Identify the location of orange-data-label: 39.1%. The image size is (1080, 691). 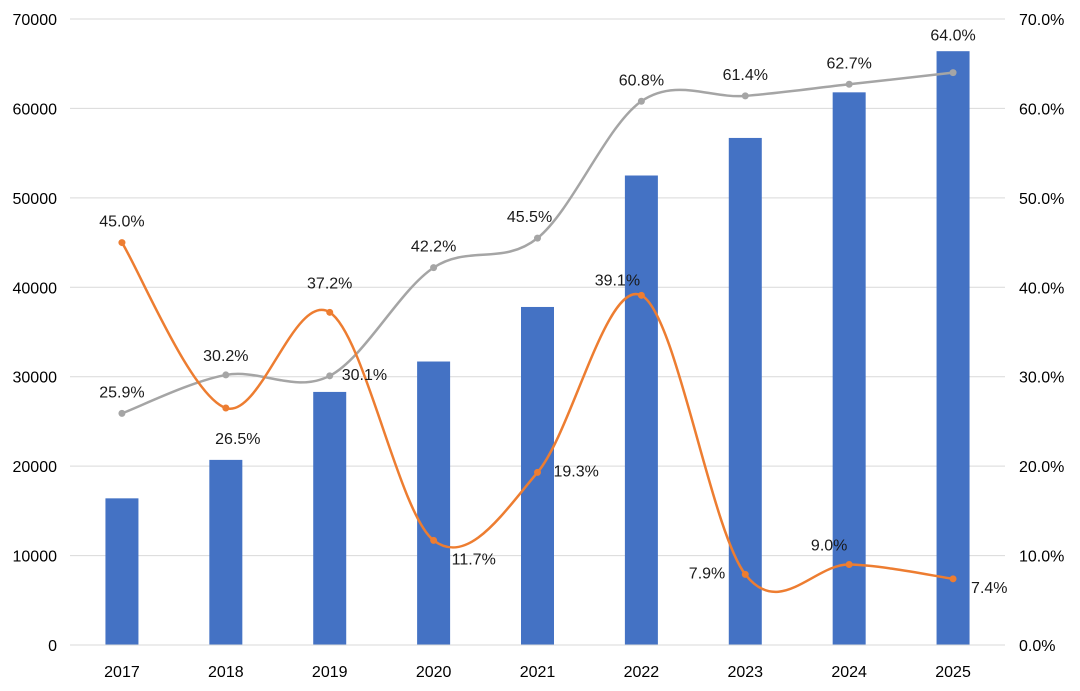
(617, 280).